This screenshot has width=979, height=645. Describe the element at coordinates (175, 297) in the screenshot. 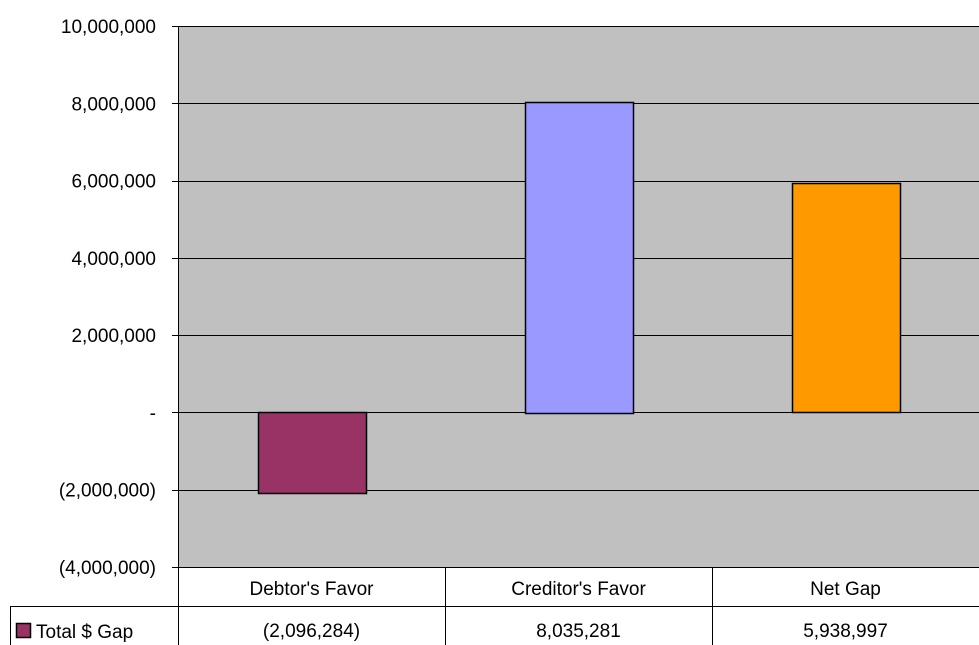

I see `axes` at that location.